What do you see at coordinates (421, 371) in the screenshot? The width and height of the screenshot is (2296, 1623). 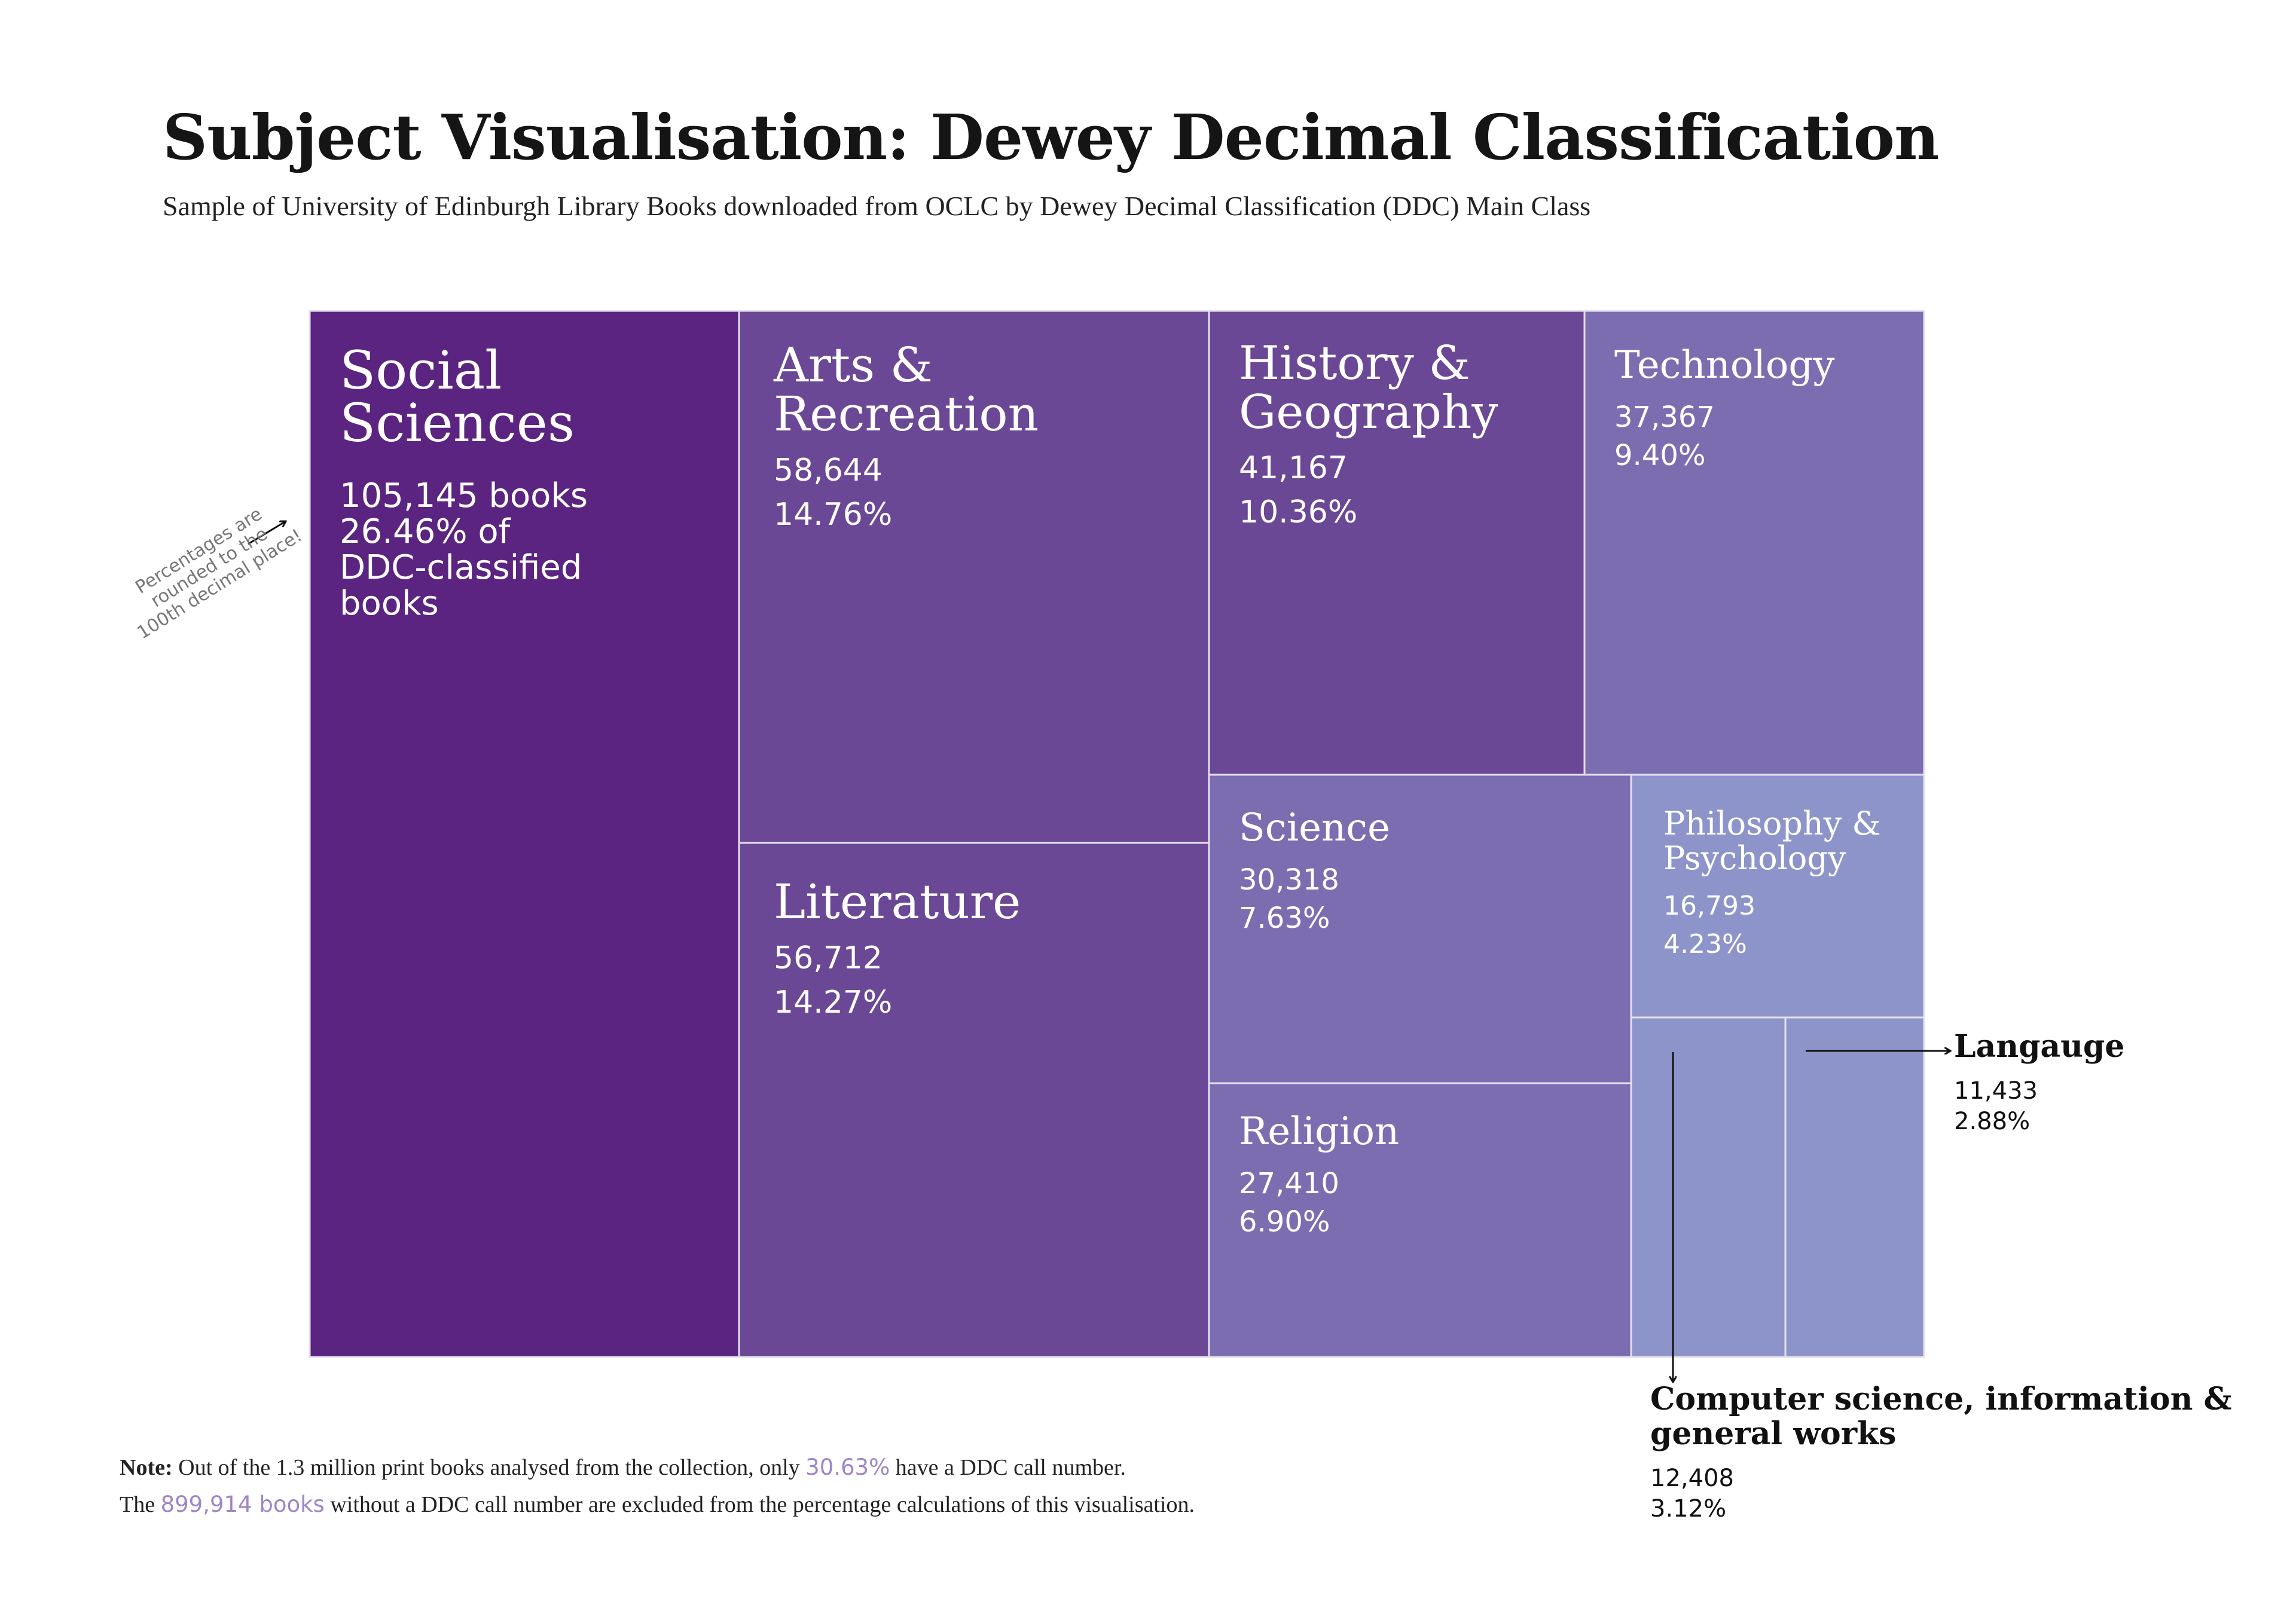 I see `treemap-label-social-sciences: Social` at bounding box center [421, 371].